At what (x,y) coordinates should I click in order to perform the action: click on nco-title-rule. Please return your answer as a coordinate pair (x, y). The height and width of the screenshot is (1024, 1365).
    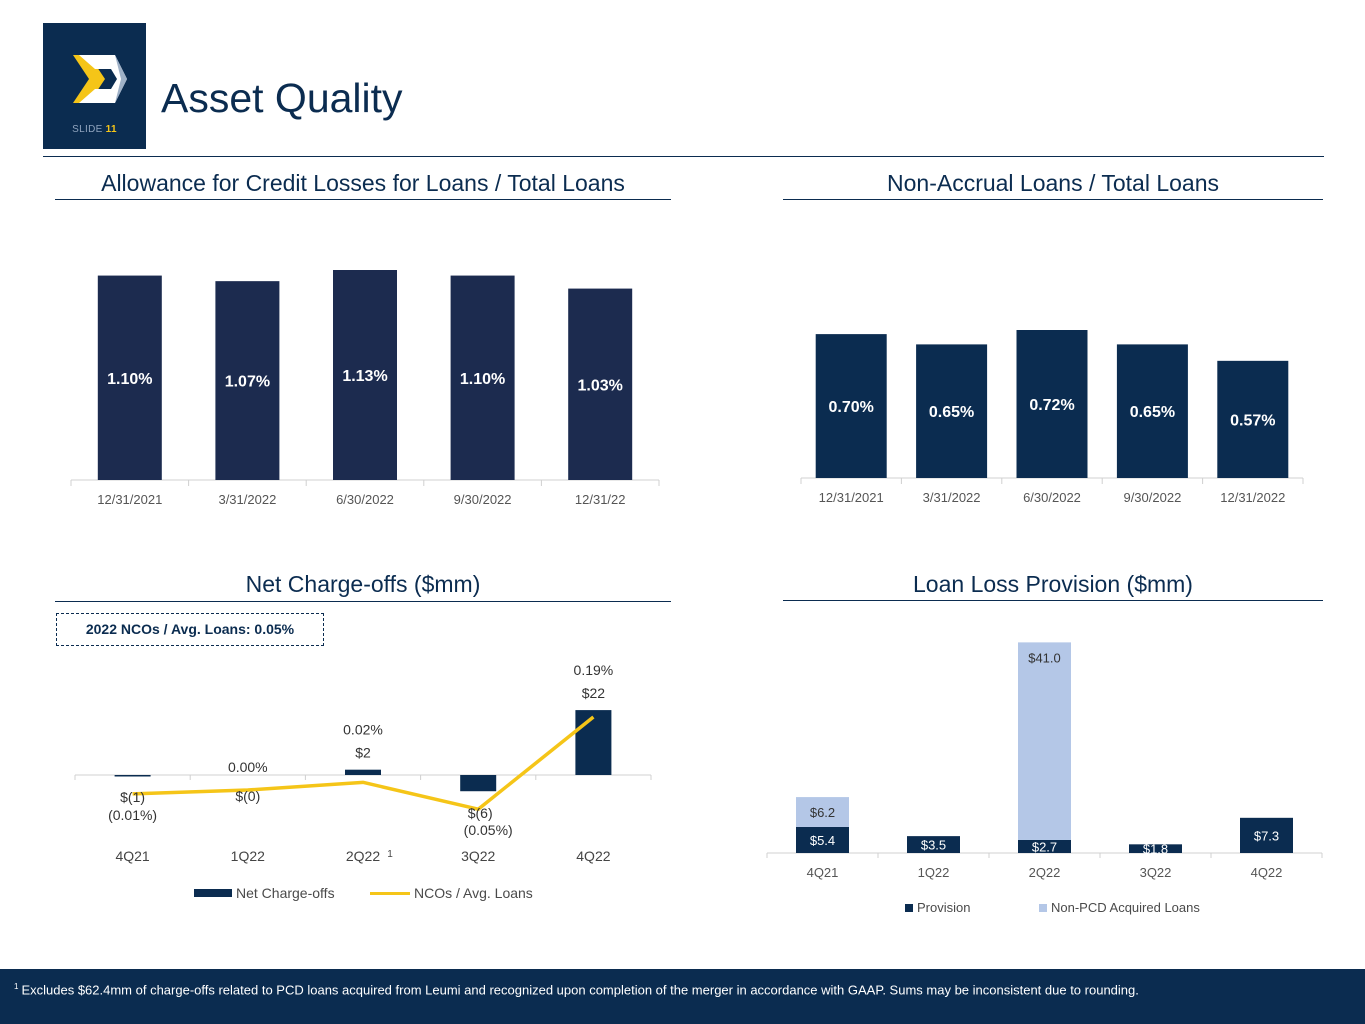
    Looking at the image, I should click on (363, 601).